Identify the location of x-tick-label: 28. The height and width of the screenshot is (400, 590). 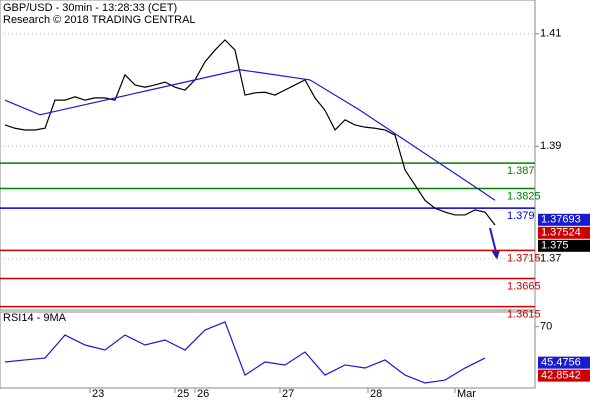
(376, 394).